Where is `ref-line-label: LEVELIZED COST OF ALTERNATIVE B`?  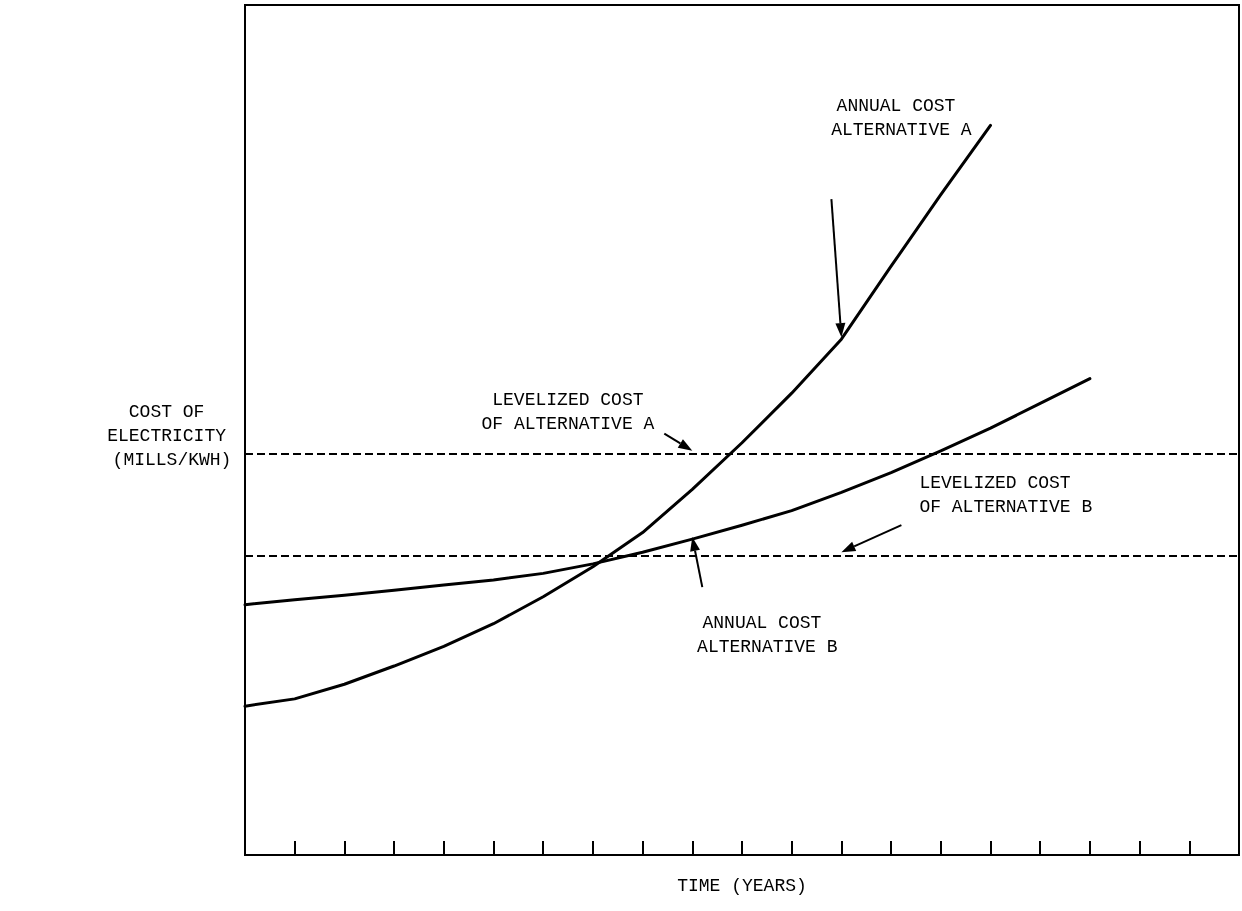 ref-line-label: LEVELIZED COST OF ALTERNATIVE B is located at coordinates (1006, 495).